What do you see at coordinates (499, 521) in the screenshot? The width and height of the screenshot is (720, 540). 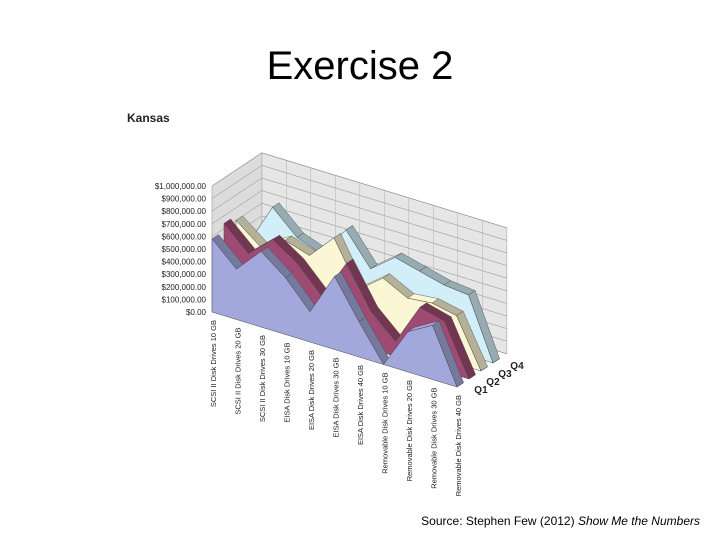 I see `source-prefix: Source: Stephen Few (2012)` at bounding box center [499, 521].